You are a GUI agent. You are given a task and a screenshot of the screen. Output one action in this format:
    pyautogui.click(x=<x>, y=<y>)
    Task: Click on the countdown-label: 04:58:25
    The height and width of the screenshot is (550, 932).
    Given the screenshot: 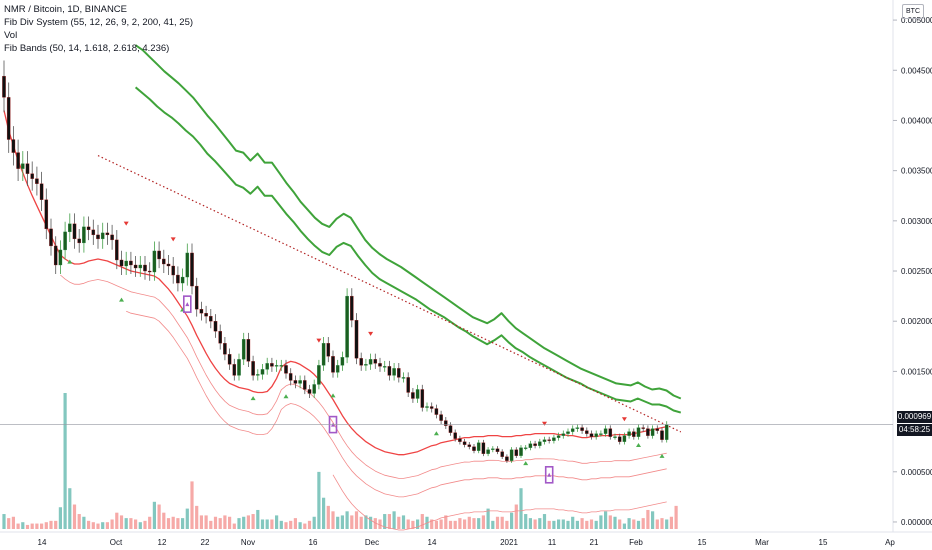 What is the action you would take?
    pyautogui.click(x=914, y=430)
    